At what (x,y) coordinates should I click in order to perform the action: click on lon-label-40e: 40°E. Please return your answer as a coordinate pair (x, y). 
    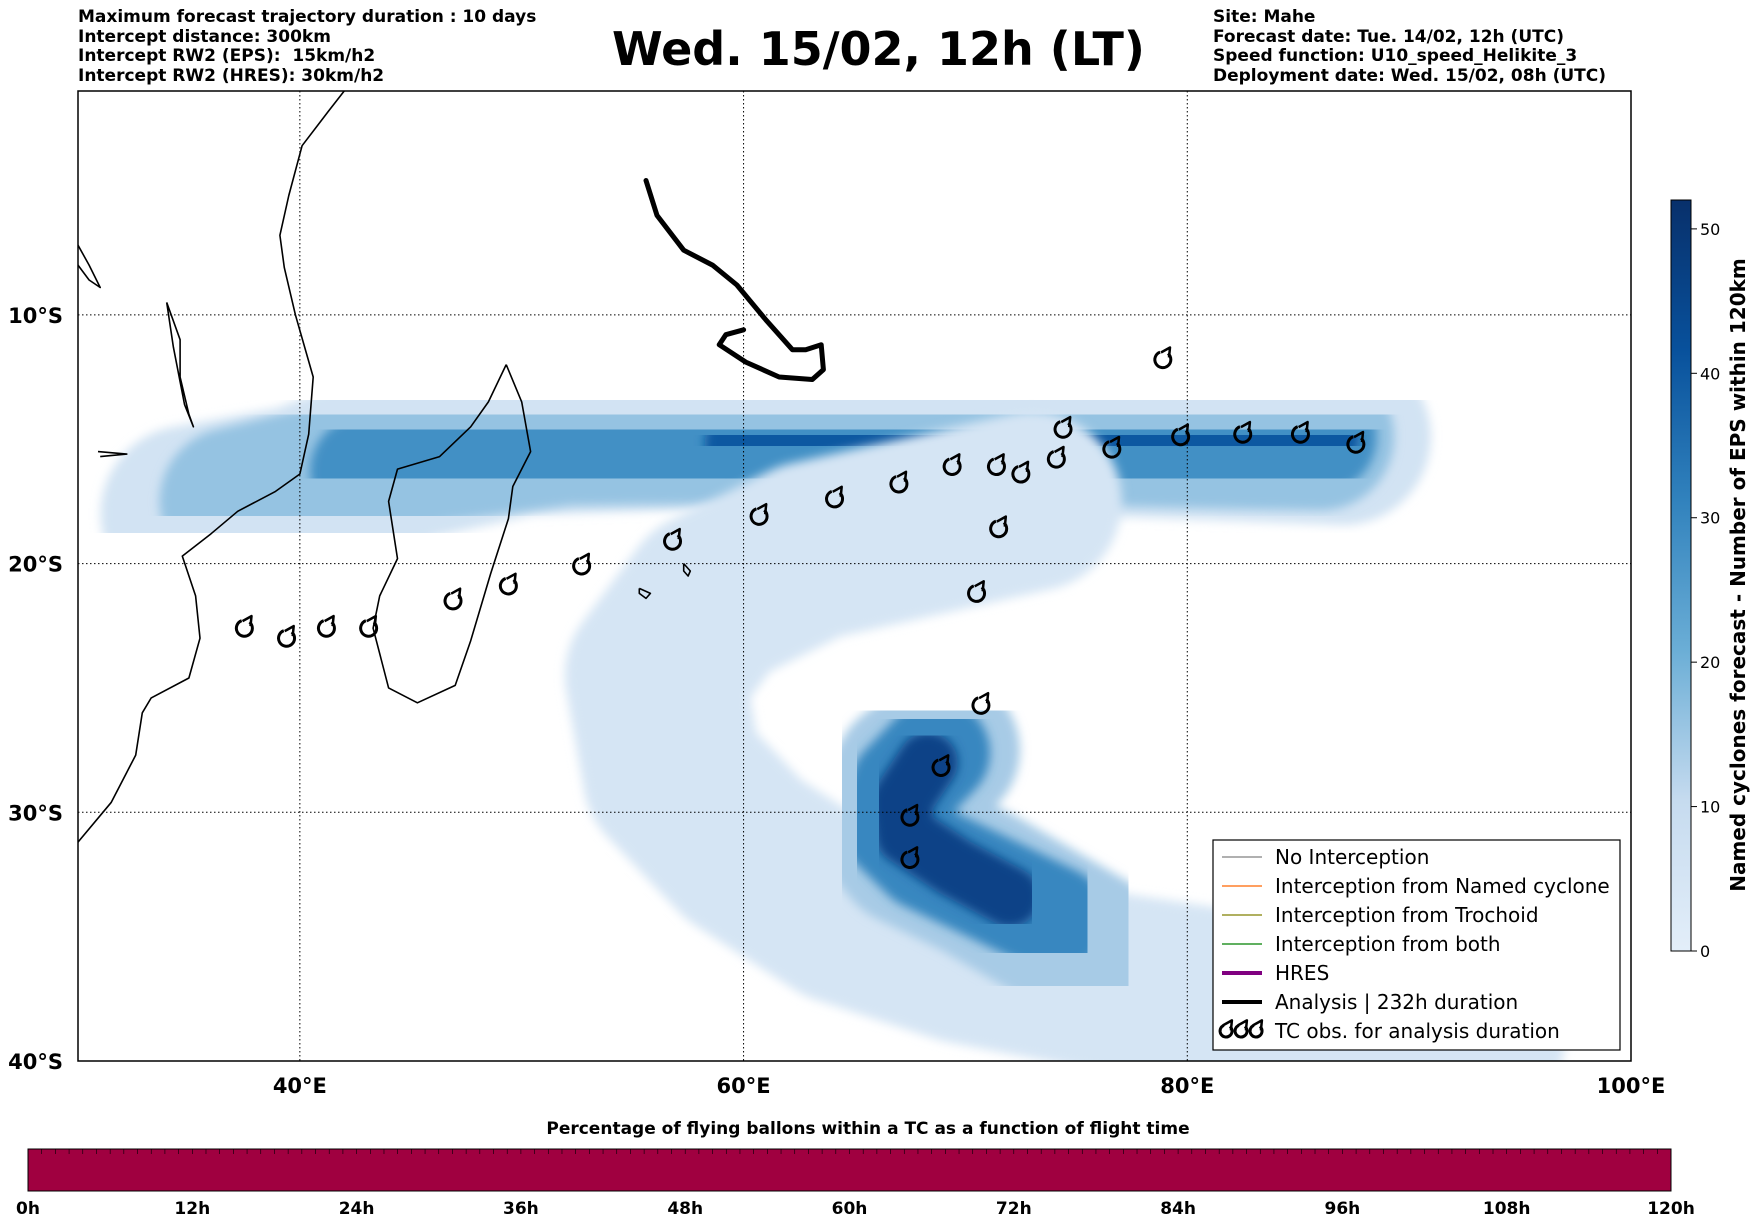
    Looking at the image, I should click on (300, 1086).